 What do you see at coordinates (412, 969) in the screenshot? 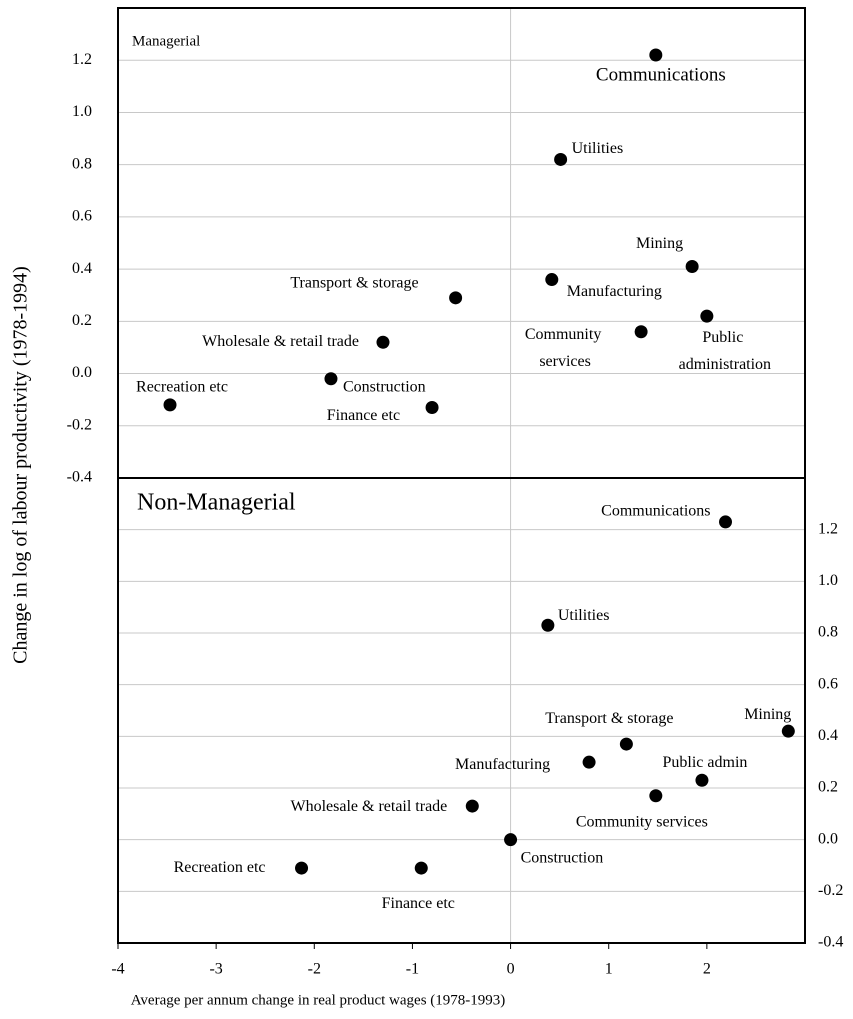
I see `x-tick-label: -1` at bounding box center [412, 969].